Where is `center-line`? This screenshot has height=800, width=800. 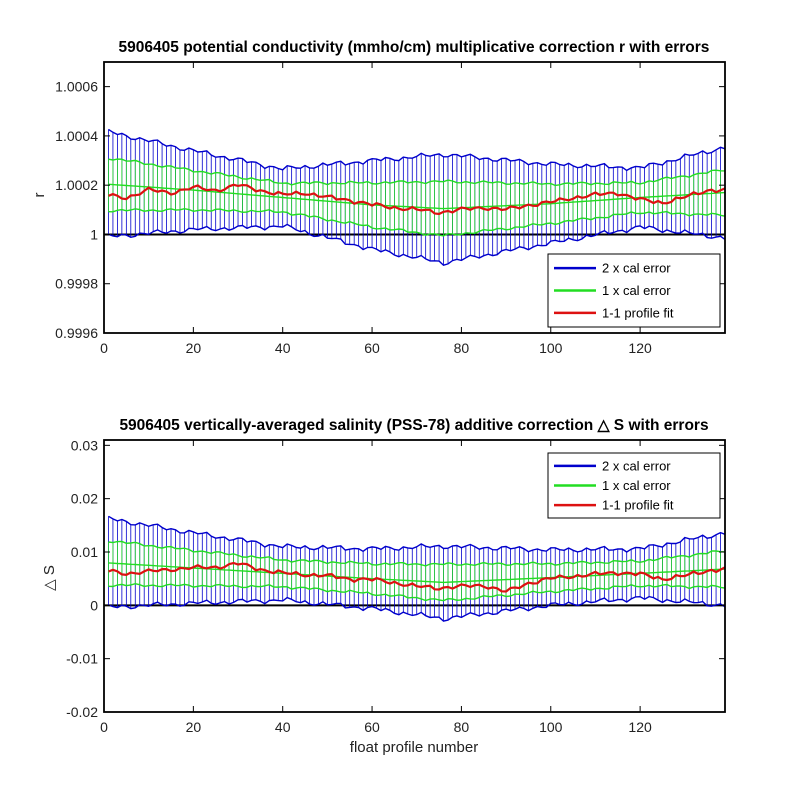
center-line is located at coordinates (417, 196).